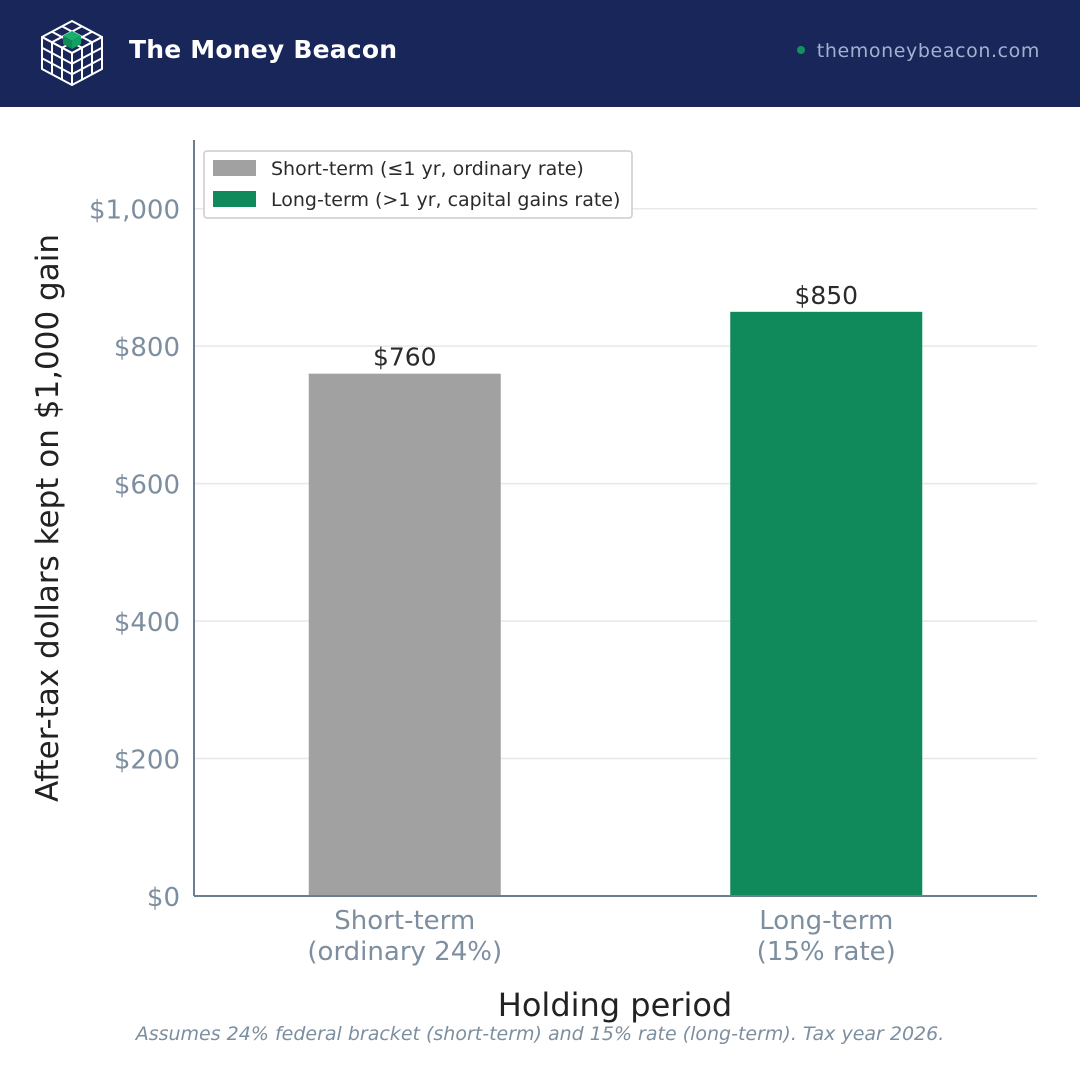 The image size is (1080, 1080). What do you see at coordinates (826, 295) in the screenshot?
I see `bar-value-label: $850` at bounding box center [826, 295].